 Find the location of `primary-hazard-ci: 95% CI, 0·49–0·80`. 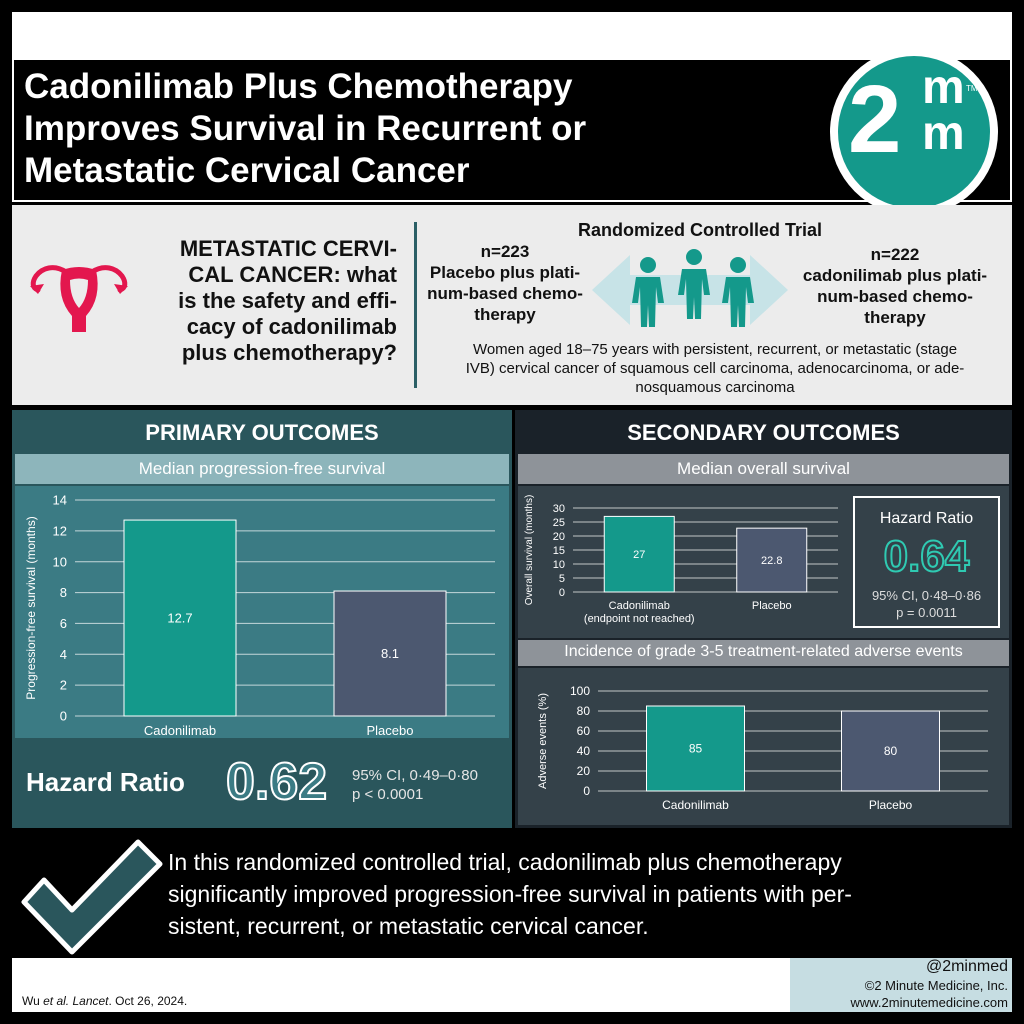

primary-hazard-ci: 95% CI, 0·49–0·80 is located at coordinates (415, 775).